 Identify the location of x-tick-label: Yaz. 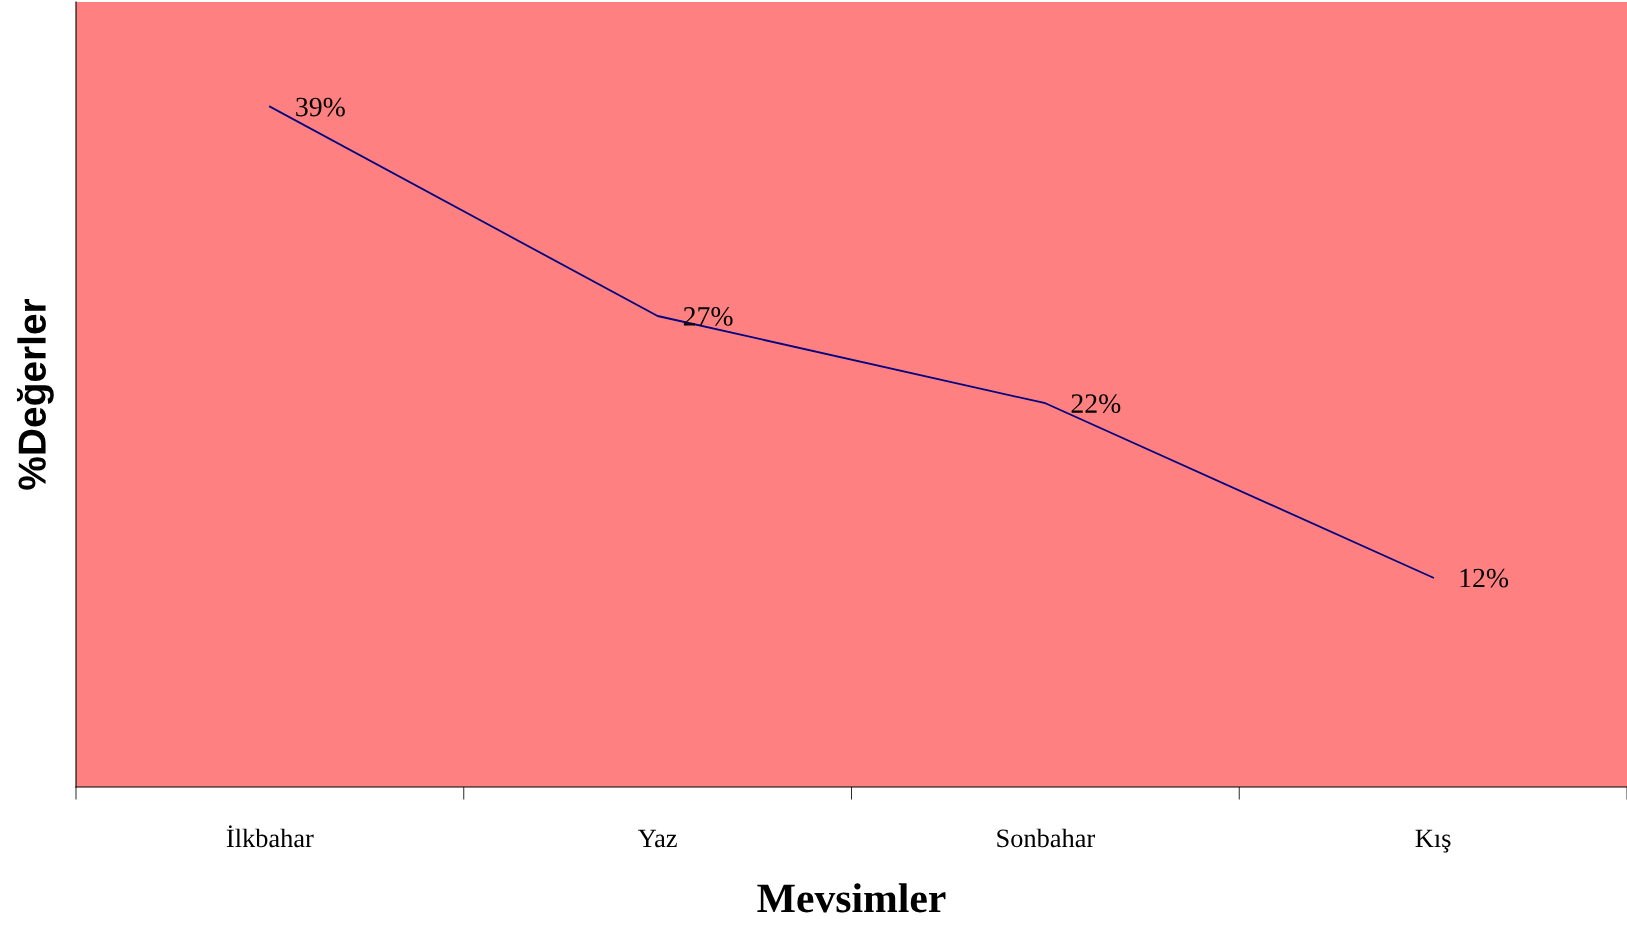
(657, 838).